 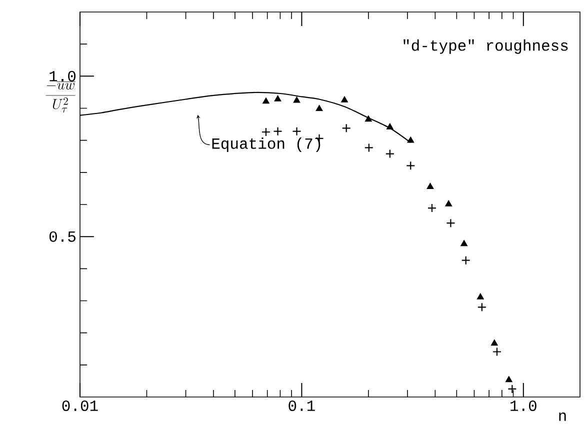 What do you see at coordinates (301, 406) in the screenshot?
I see `x-tick-label: 0.1` at bounding box center [301, 406].